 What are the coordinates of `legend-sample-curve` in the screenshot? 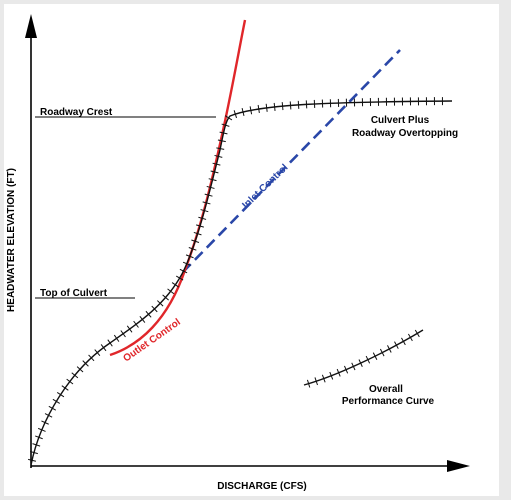 It's located at (363, 357).